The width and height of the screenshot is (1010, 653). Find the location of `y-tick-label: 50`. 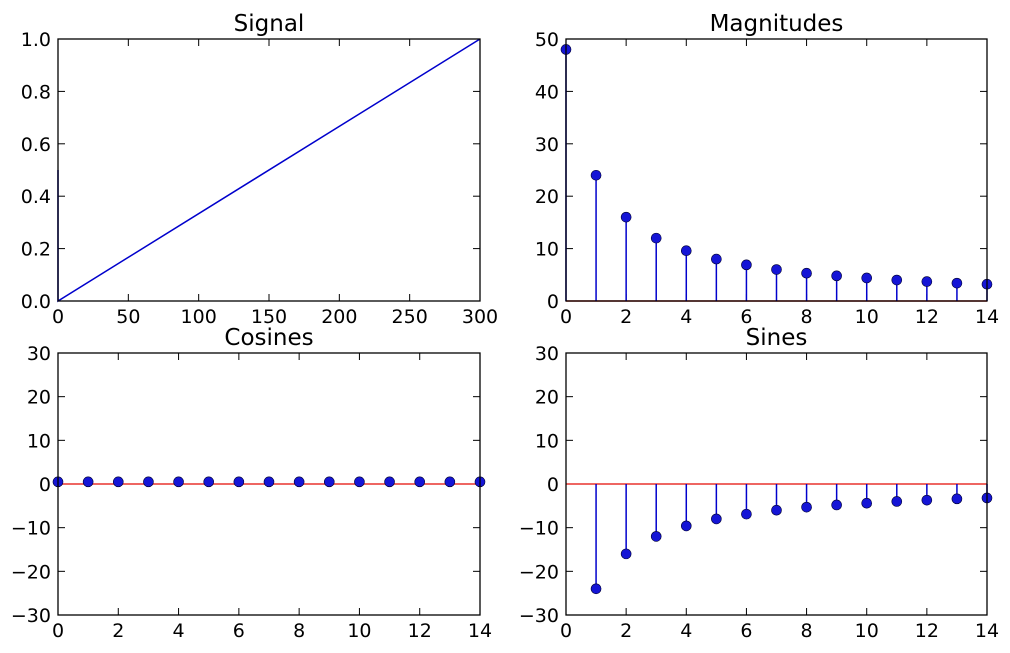

y-tick-label: 50 is located at coordinates (547, 40).